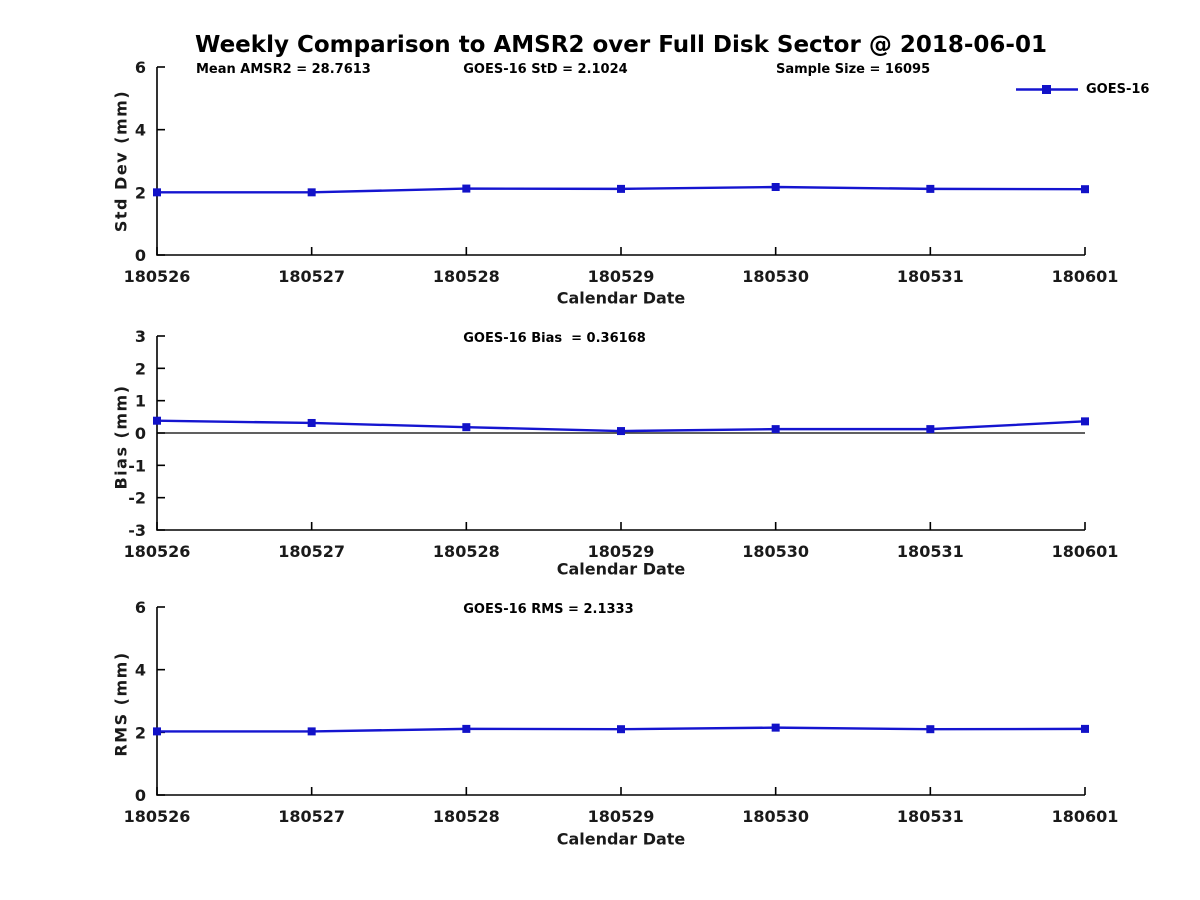  What do you see at coordinates (554, 338) in the screenshot?
I see `annotation: GOES-16 Bias = 0.36168` at bounding box center [554, 338].